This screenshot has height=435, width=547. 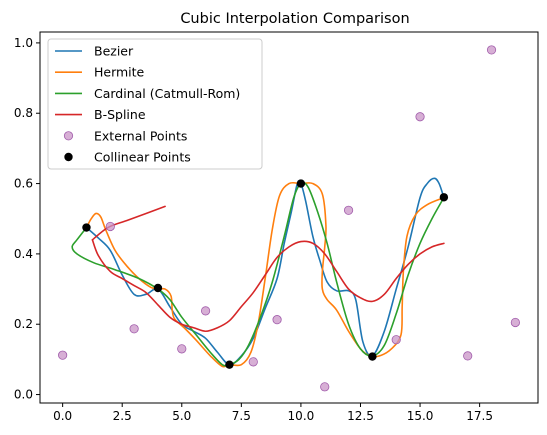 I want to click on legend-label: External Points, so click(x=140, y=135).